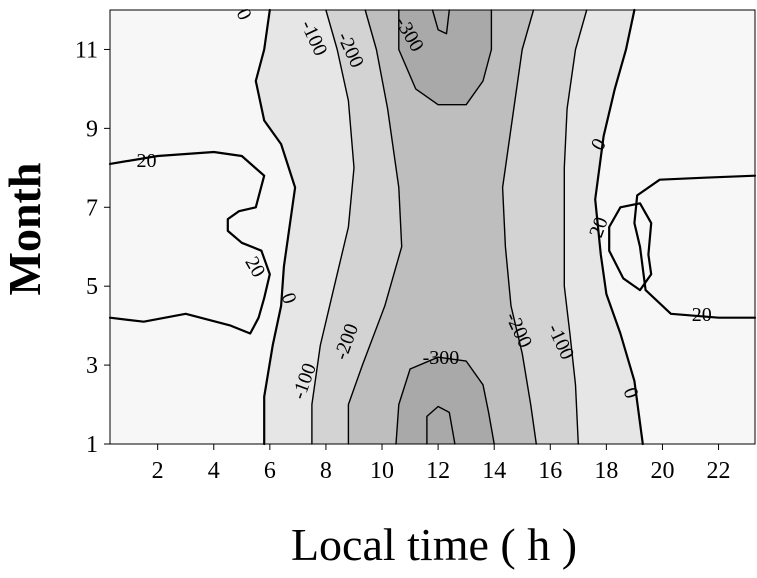  I want to click on y-tick-label: 3, so click(92, 366).